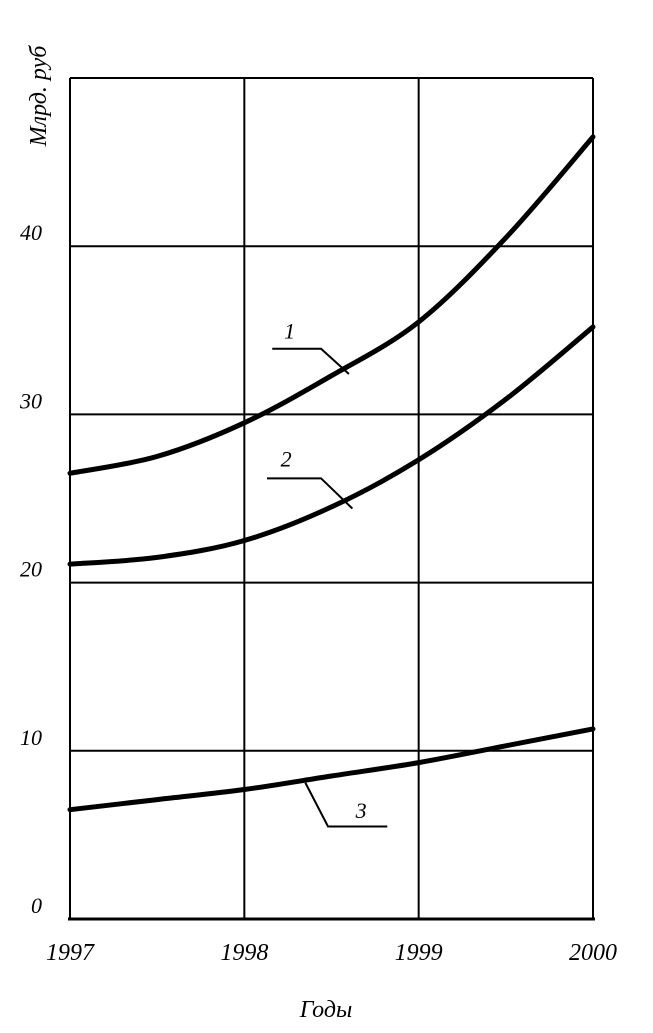 The image size is (653, 1033). I want to click on x-tick-label-1999: 1999, so click(419, 953).